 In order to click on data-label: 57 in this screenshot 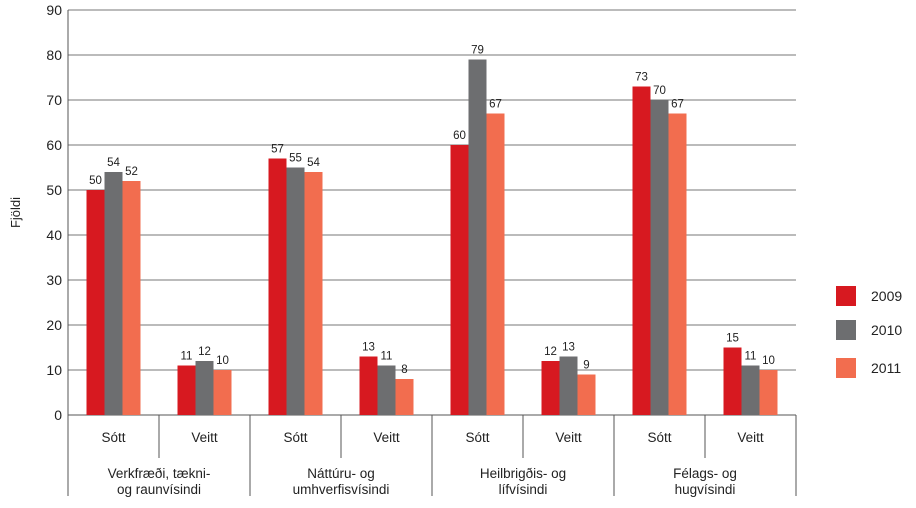, I will do `click(277, 150)`.